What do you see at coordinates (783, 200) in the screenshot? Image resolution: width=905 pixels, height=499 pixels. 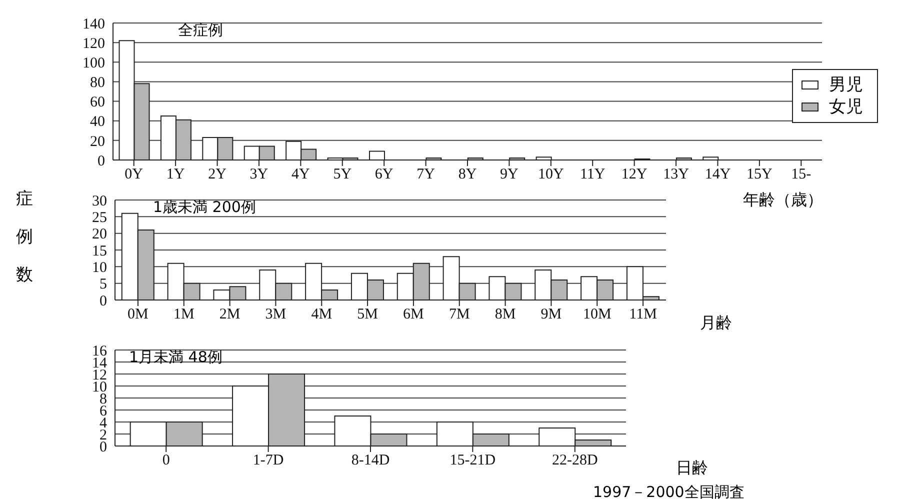 I see `x-axis-title: 年齢（歳）` at bounding box center [783, 200].